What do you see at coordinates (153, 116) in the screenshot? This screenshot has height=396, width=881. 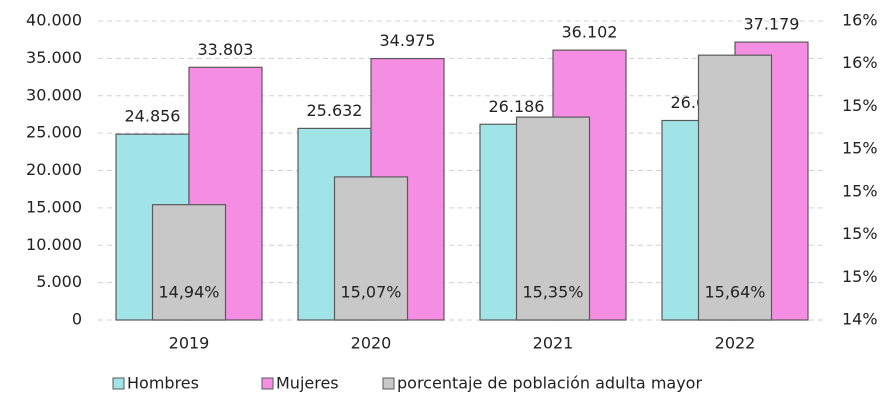 I see `data-label: 24.856` at bounding box center [153, 116].